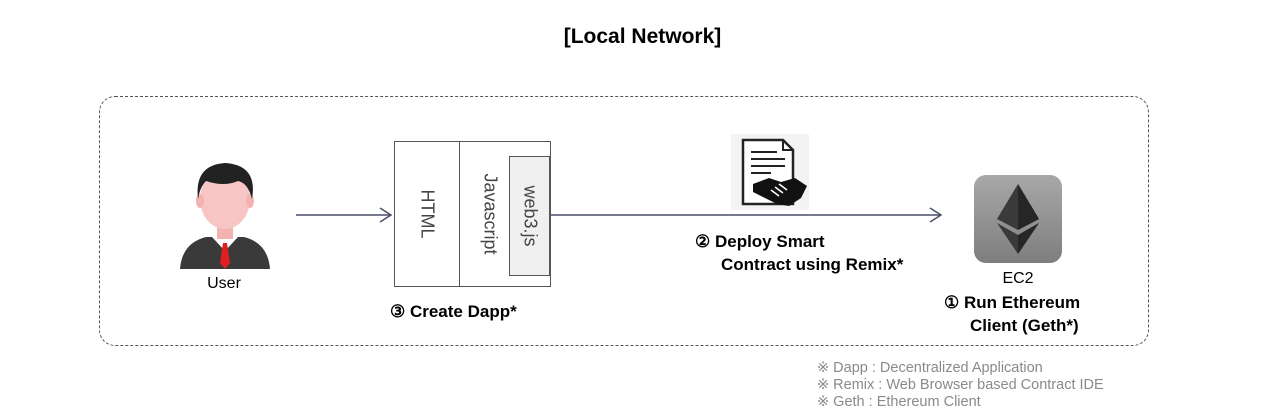 This screenshot has width=1275, height=420. Describe the element at coordinates (812, 264) in the screenshot. I see `step-deploy-line2: Contract using Remix*` at that location.